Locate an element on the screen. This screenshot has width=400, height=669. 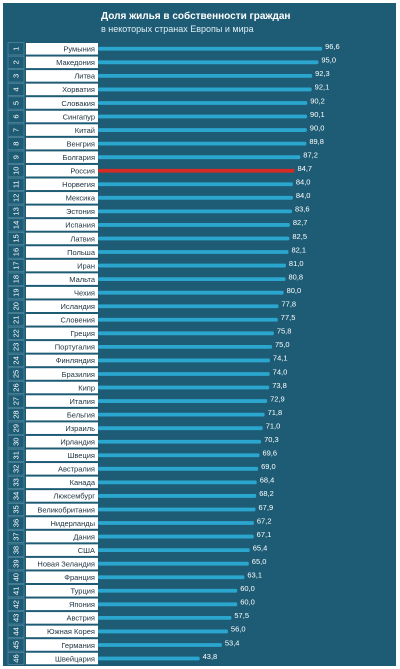
rank-label: 19 is located at coordinates (16, 293).